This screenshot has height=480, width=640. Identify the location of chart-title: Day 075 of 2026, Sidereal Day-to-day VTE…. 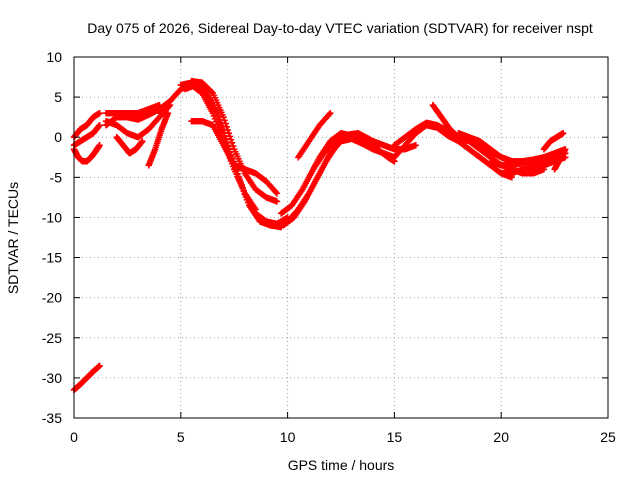
(340, 28).